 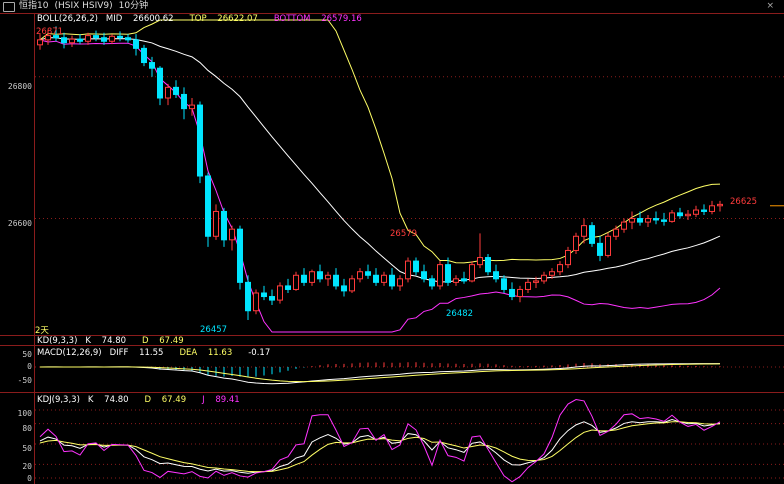 I want to click on divider-main, so click(x=392, y=335).